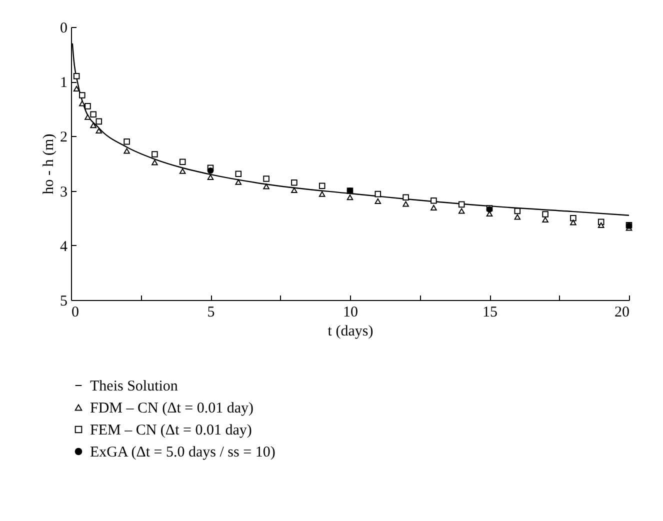  I want to click on legend-label: FDM – CN (Δt = 0.01 day), so click(172, 408).